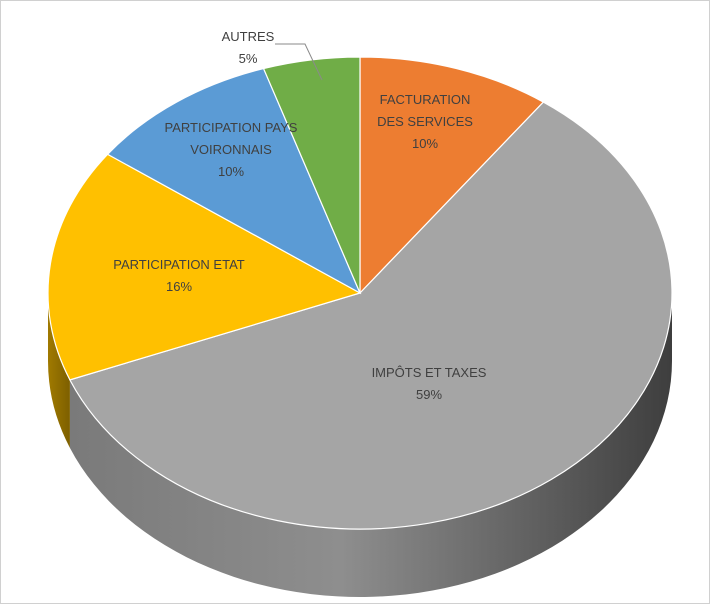  Describe the element at coordinates (248, 58) in the screenshot. I see `slice-percent-label: 5%` at that location.